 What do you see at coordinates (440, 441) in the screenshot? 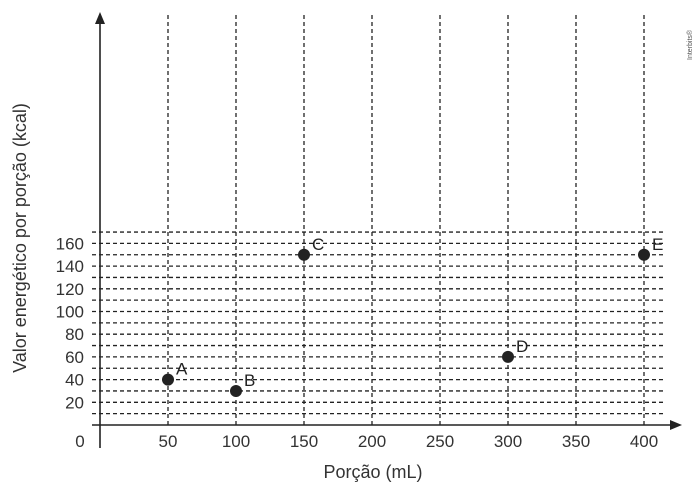
I see `x-tick-label: 250` at bounding box center [440, 441].